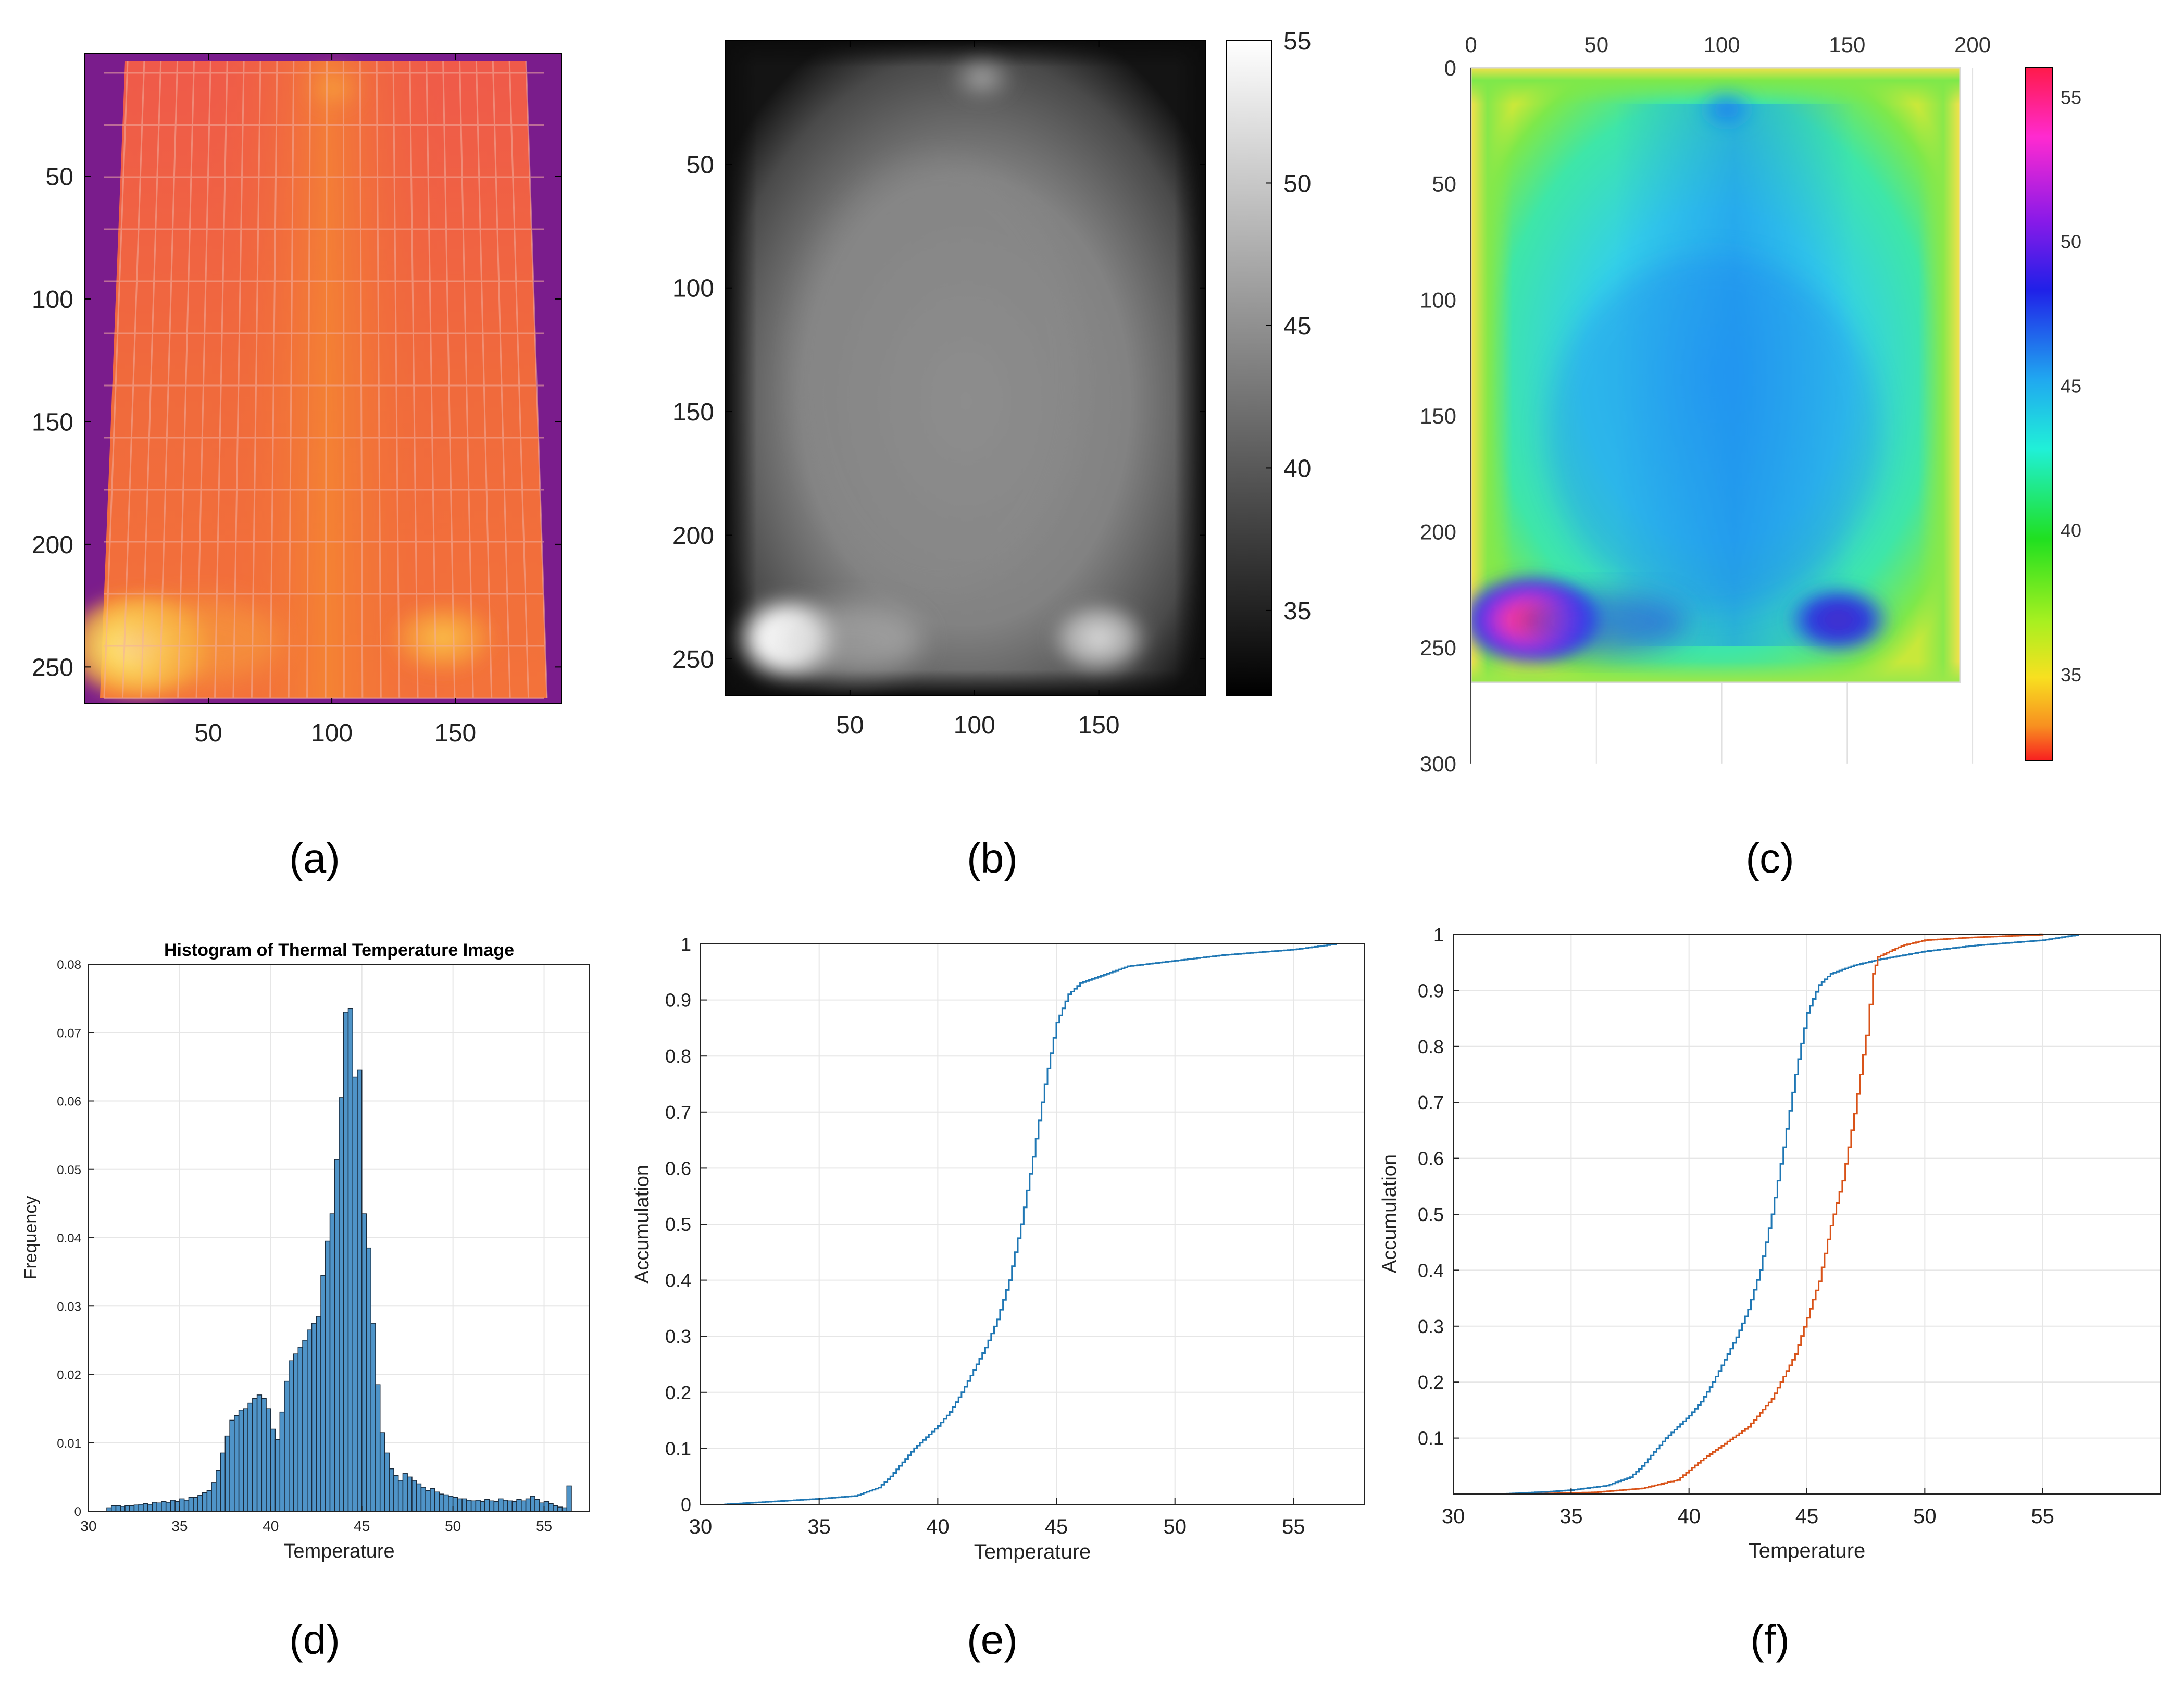 This screenshot has width=2184, height=1681. Describe the element at coordinates (1297, 41) in the screenshot. I see `panel-b-colorbar-tick-label: 55` at that location.